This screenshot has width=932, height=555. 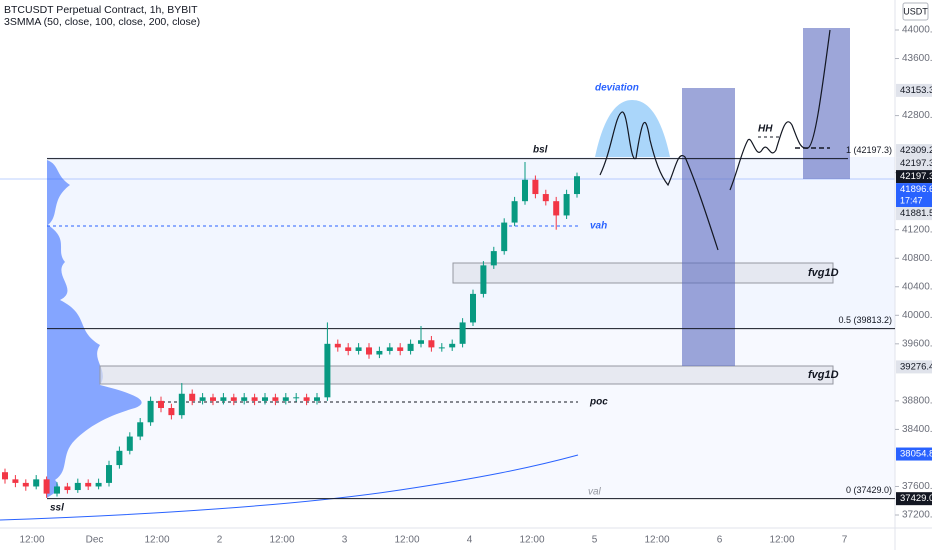 I want to click on annotation-deviation: deviation, so click(x=617, y=88).